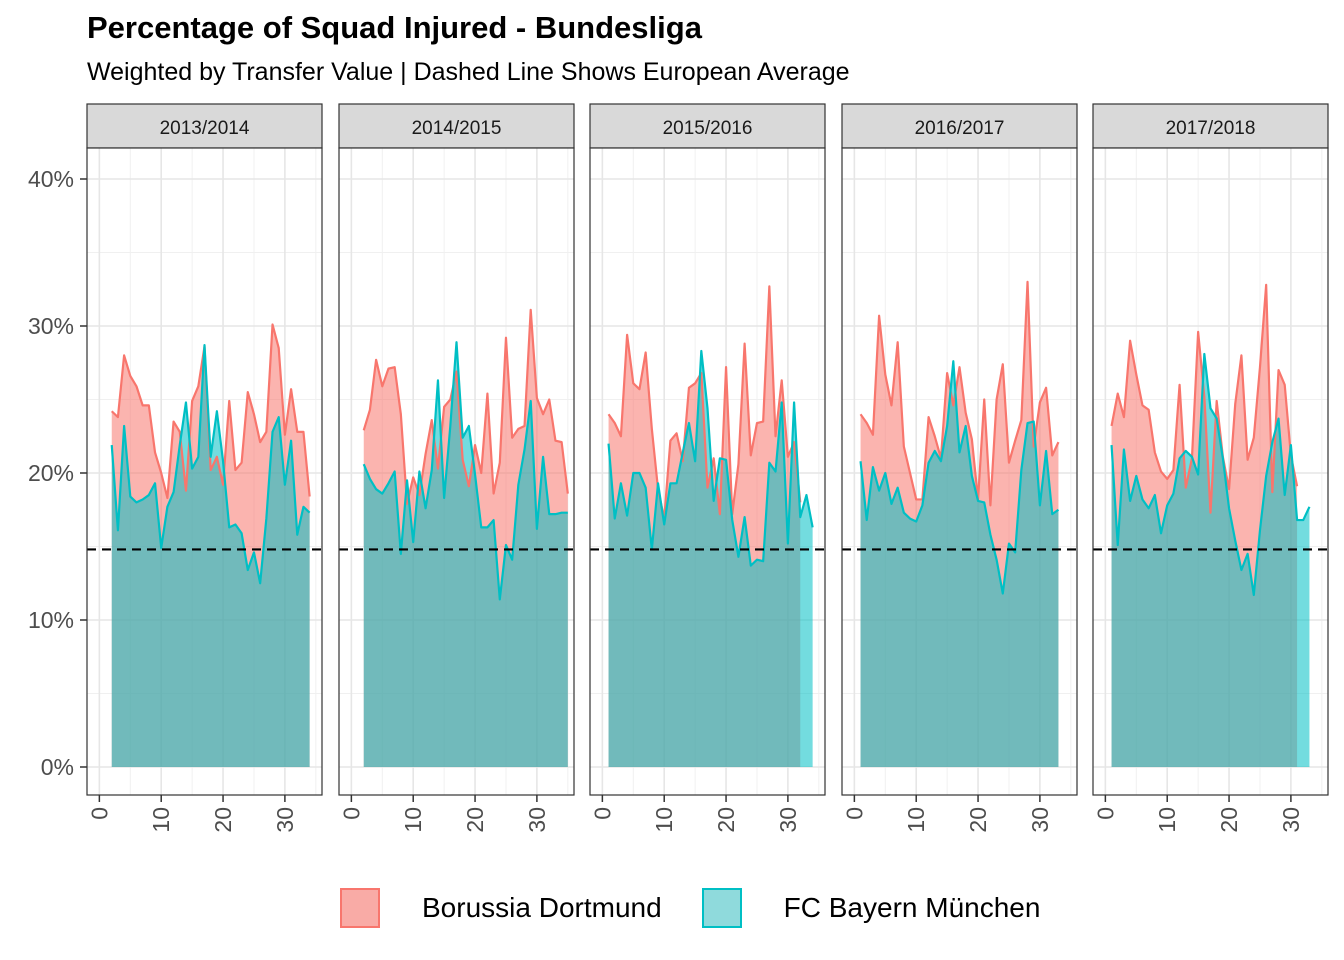  I want to click on facet-label: 2016/2017, so click(960, 128).